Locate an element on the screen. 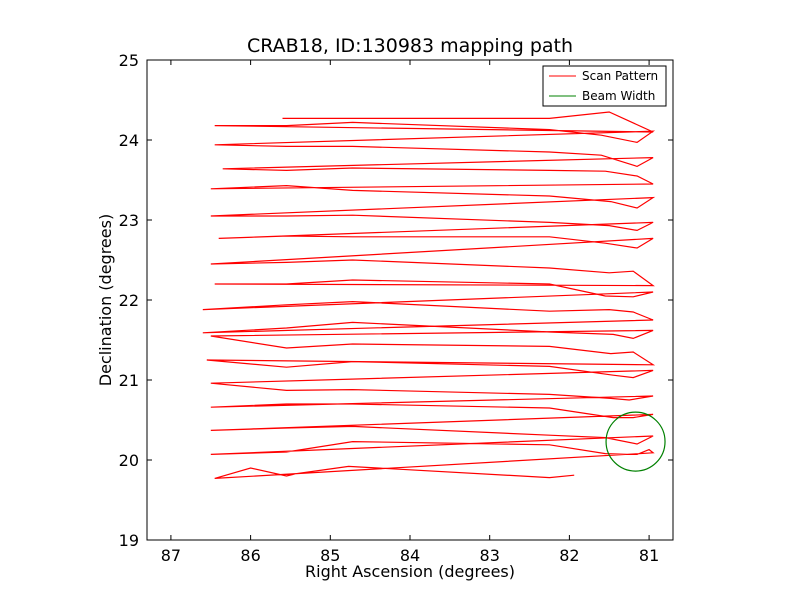 Image resolution: width=800 pixels, height=600 pixels. y-tick-label: 20 is located at coordinates (129, 460).